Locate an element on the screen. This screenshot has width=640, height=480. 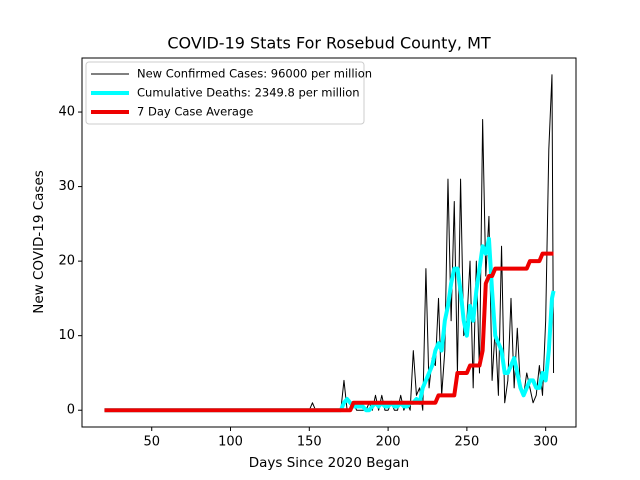
x-tick-label: 200 is located at coordinates (388, 442).